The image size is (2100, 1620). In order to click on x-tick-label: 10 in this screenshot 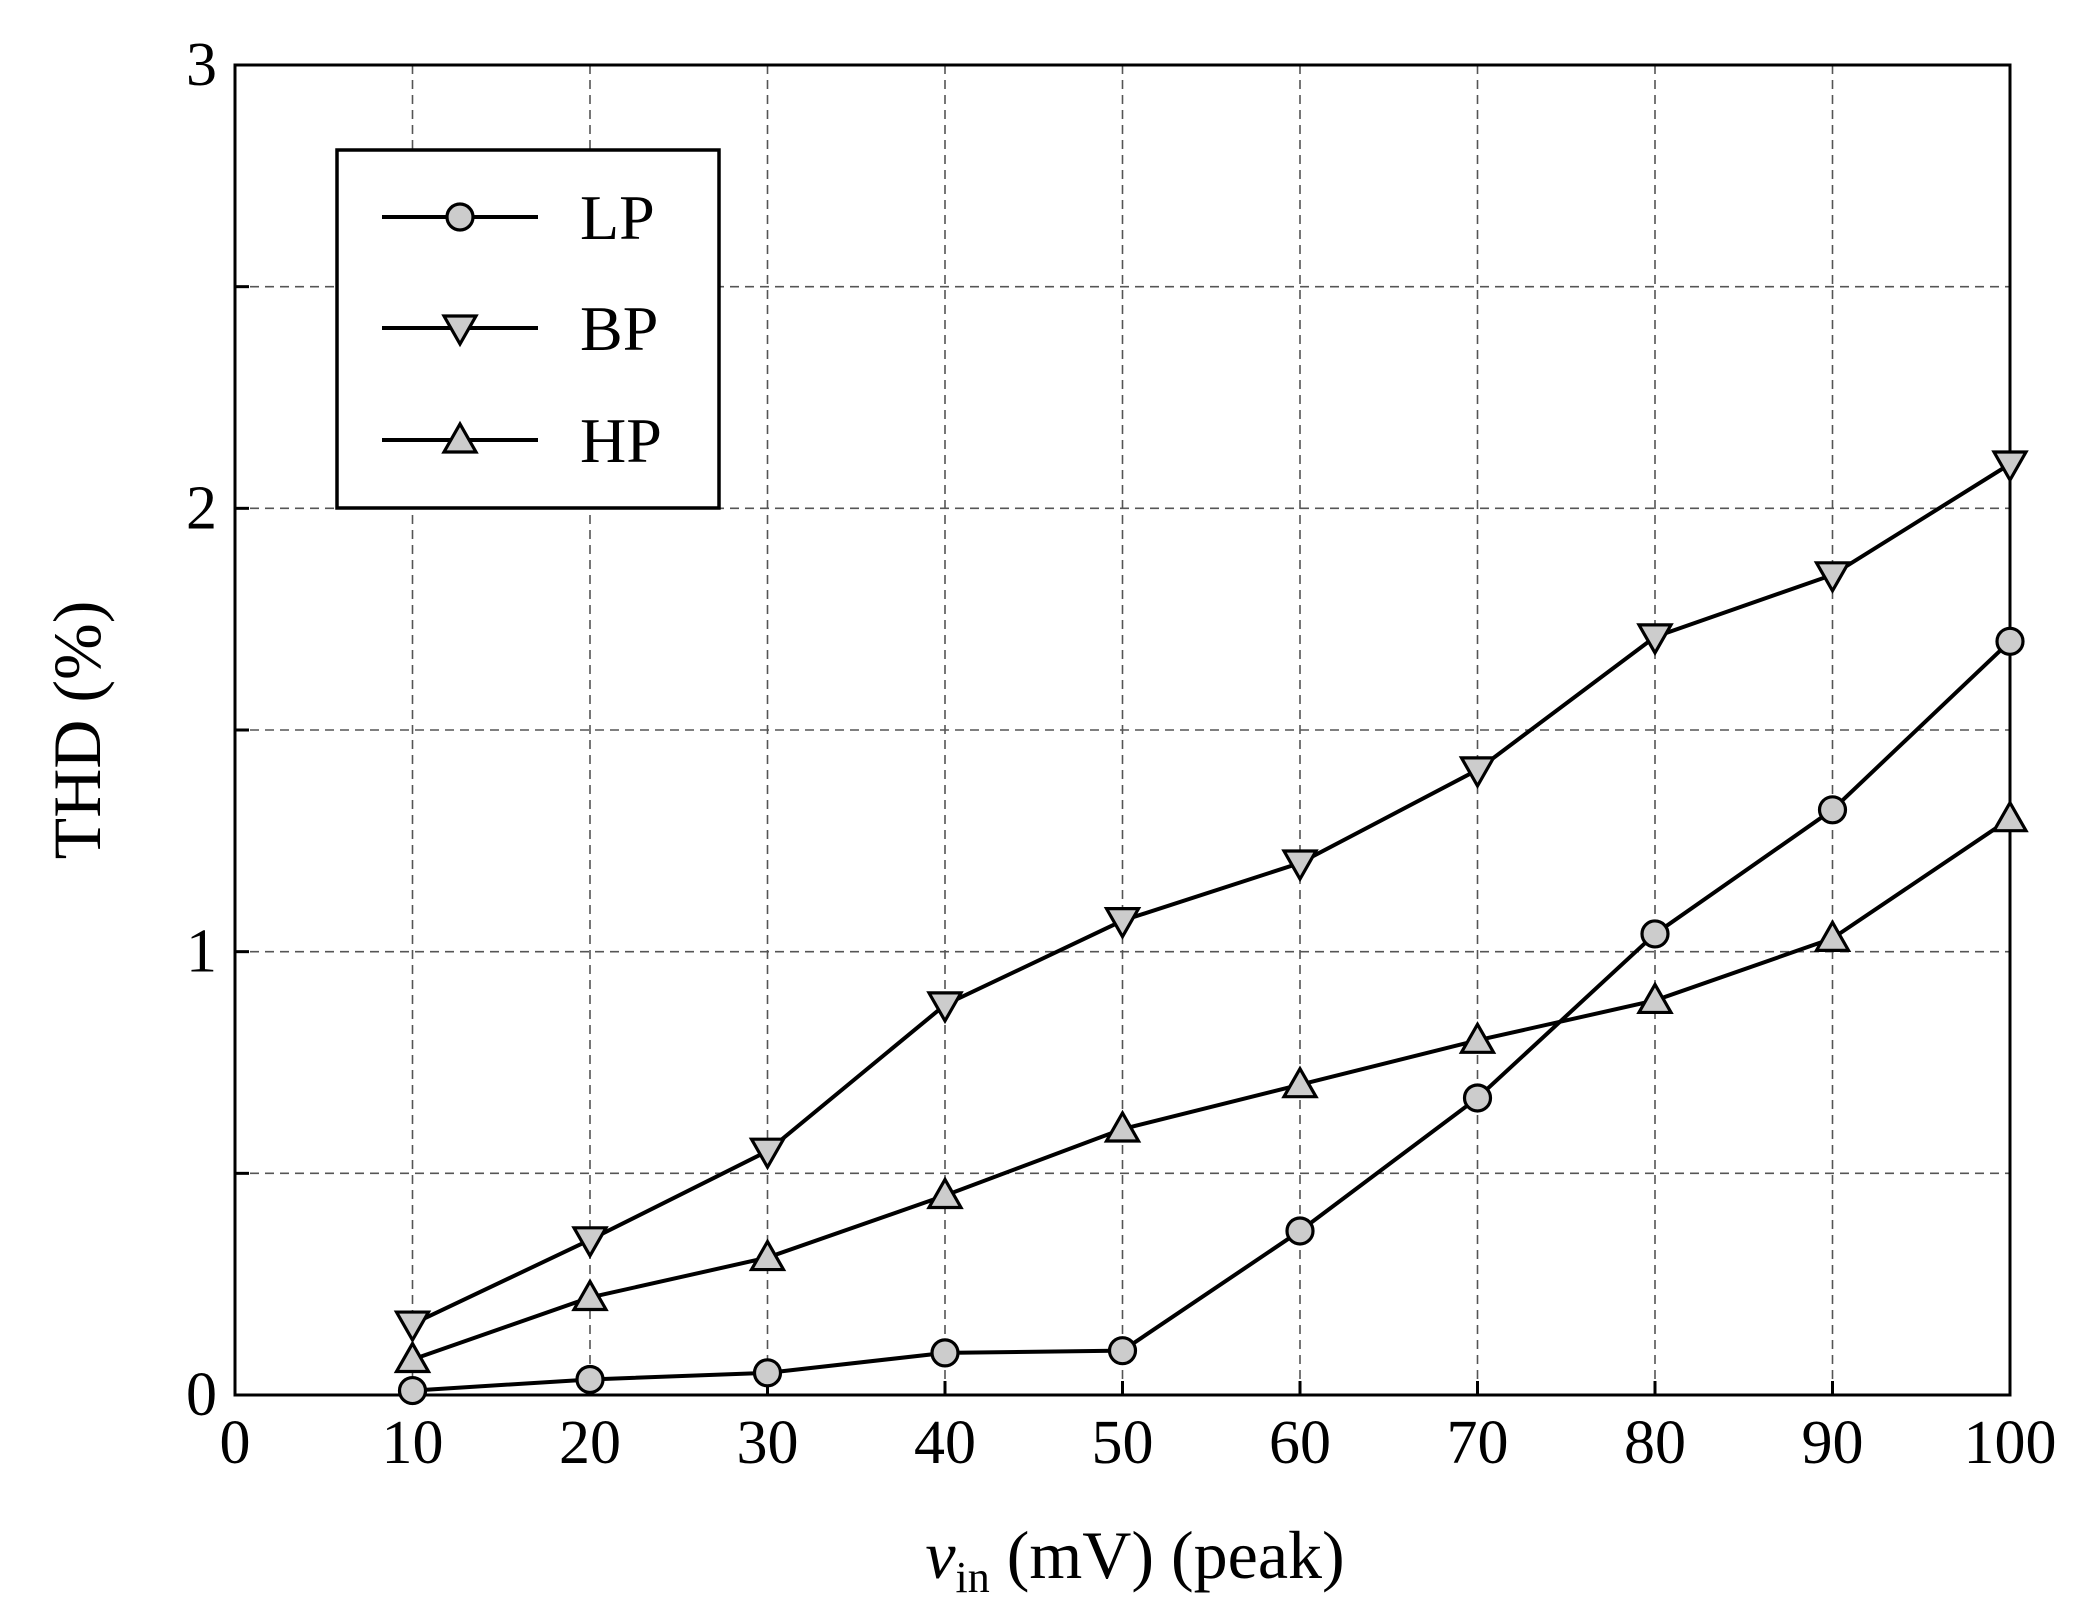, I will do `click(413, 1443)`.